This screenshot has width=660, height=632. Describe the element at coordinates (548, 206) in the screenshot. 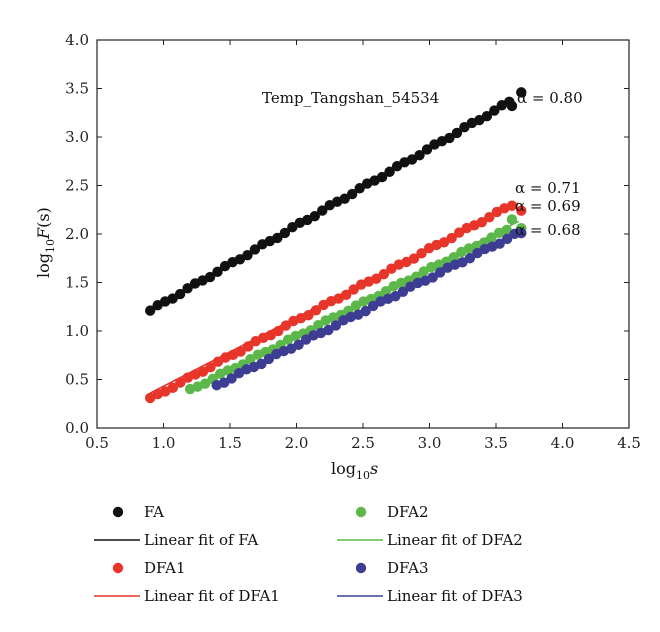

I see `alpha-label-dfa2: α = 0.69` at that location.